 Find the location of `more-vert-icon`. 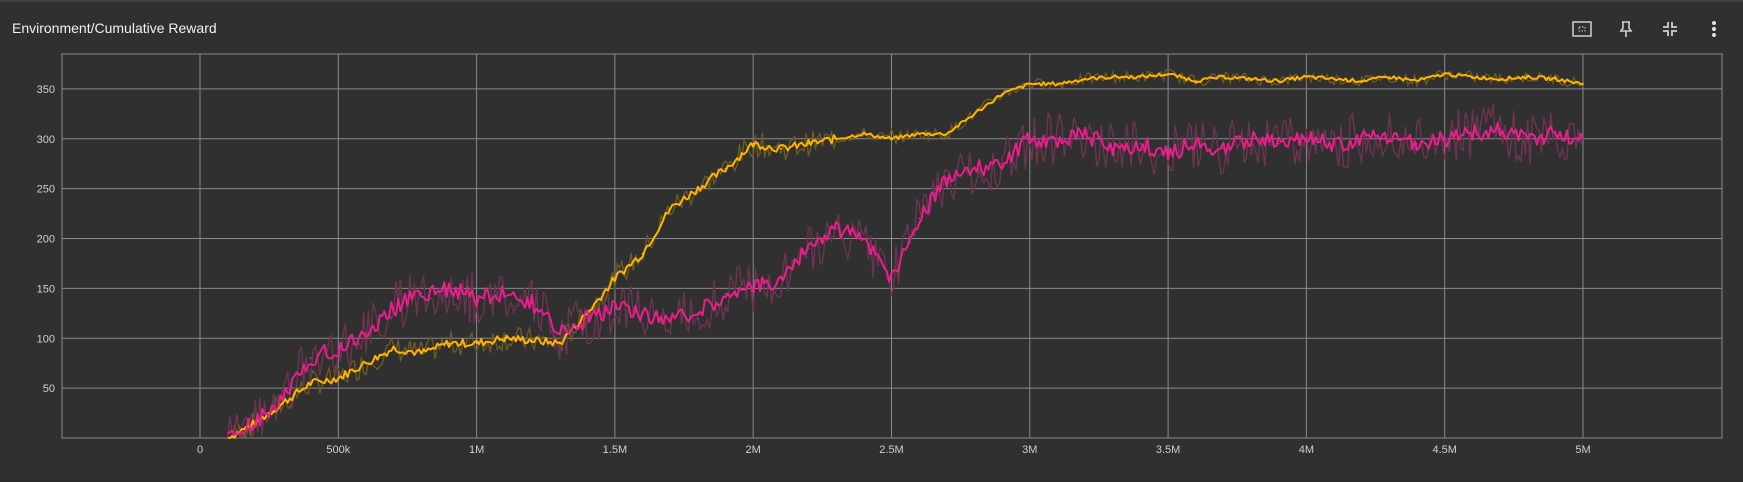

more-vert-icon is located at coordinates (1714, 29).